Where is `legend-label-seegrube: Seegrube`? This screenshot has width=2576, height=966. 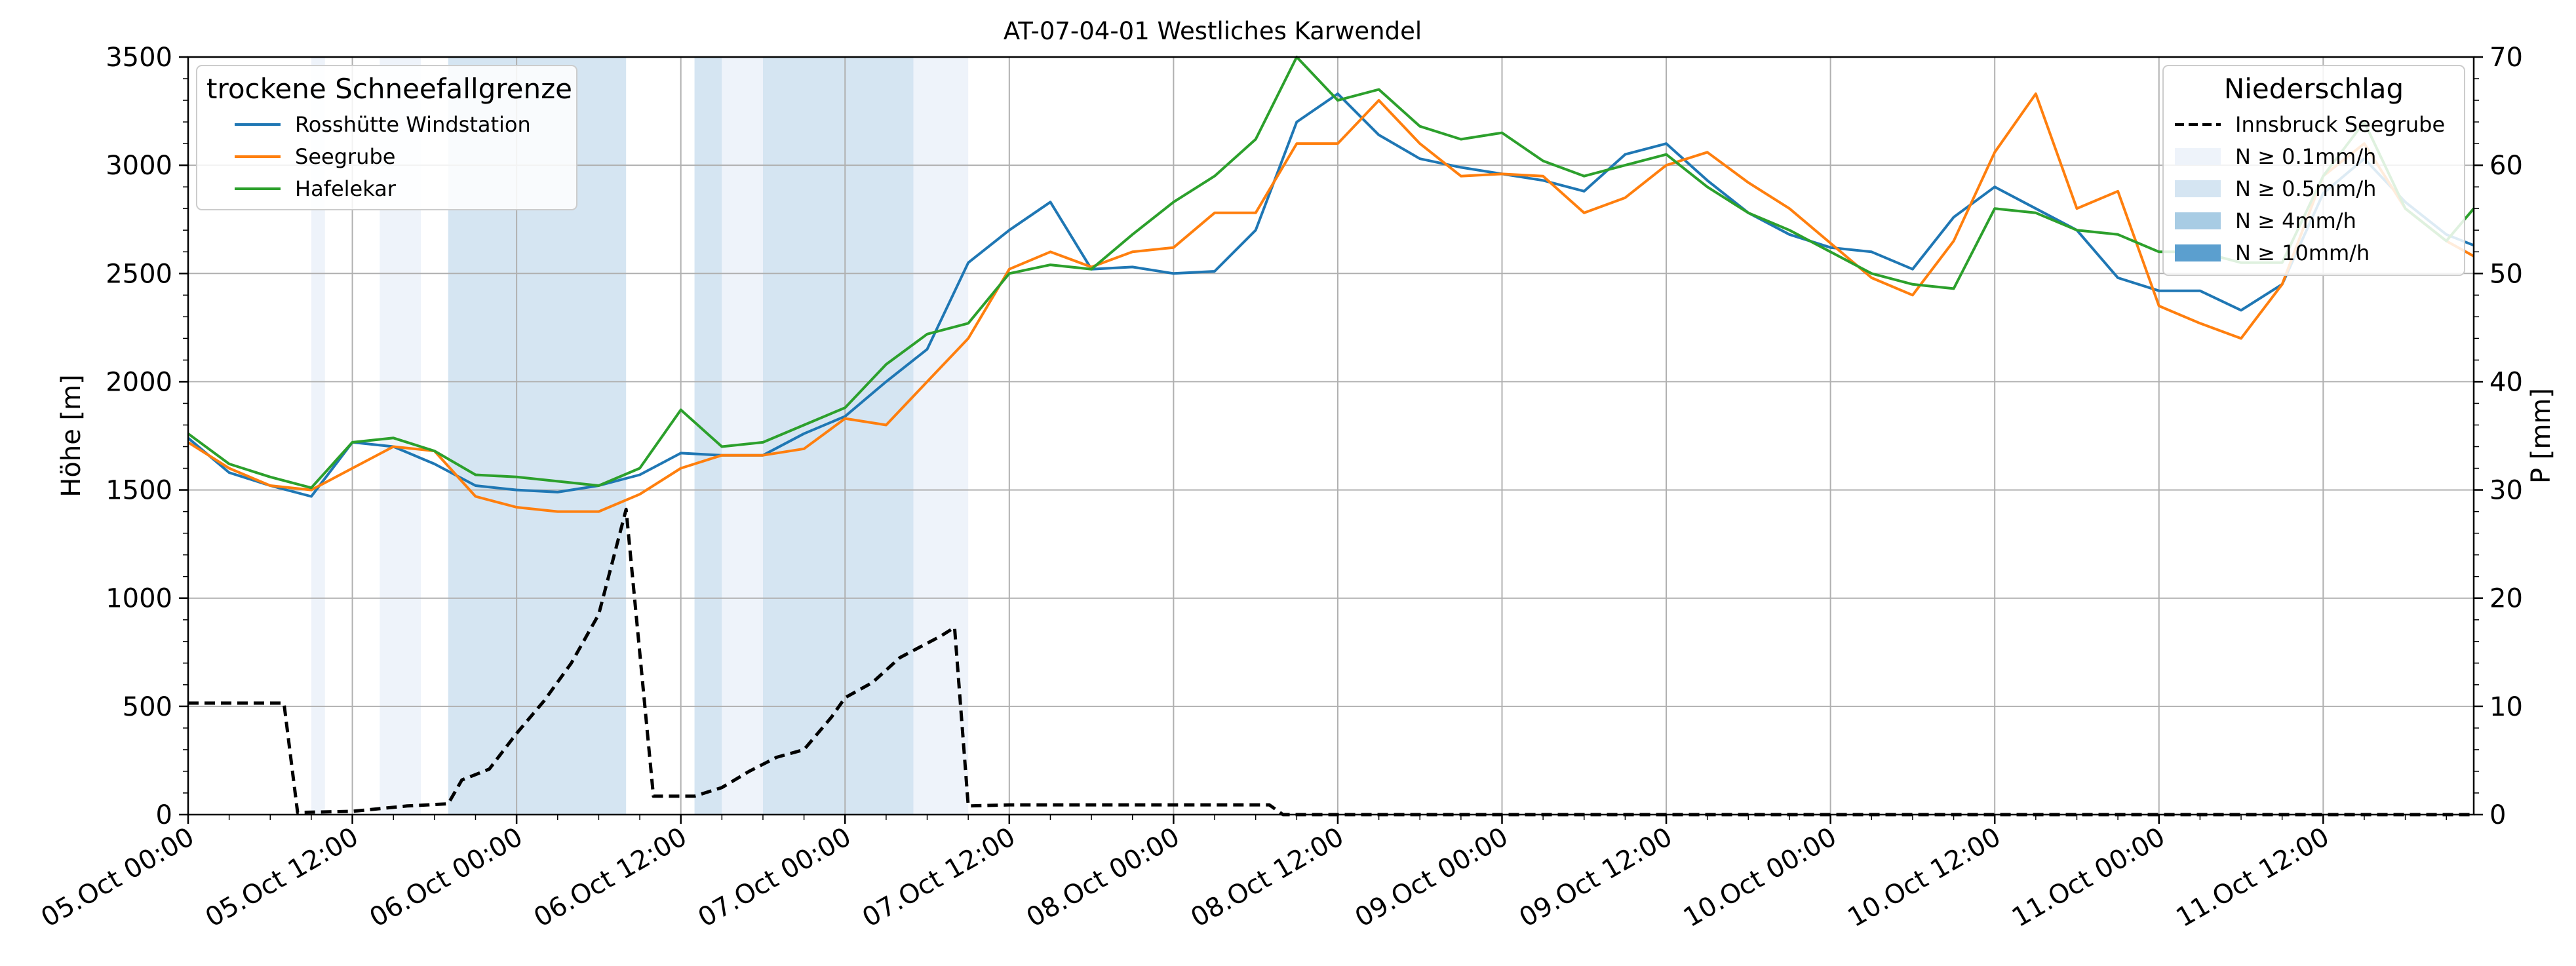
legend-label-seegrube: Seegrube is located at coordinates (345, 156).